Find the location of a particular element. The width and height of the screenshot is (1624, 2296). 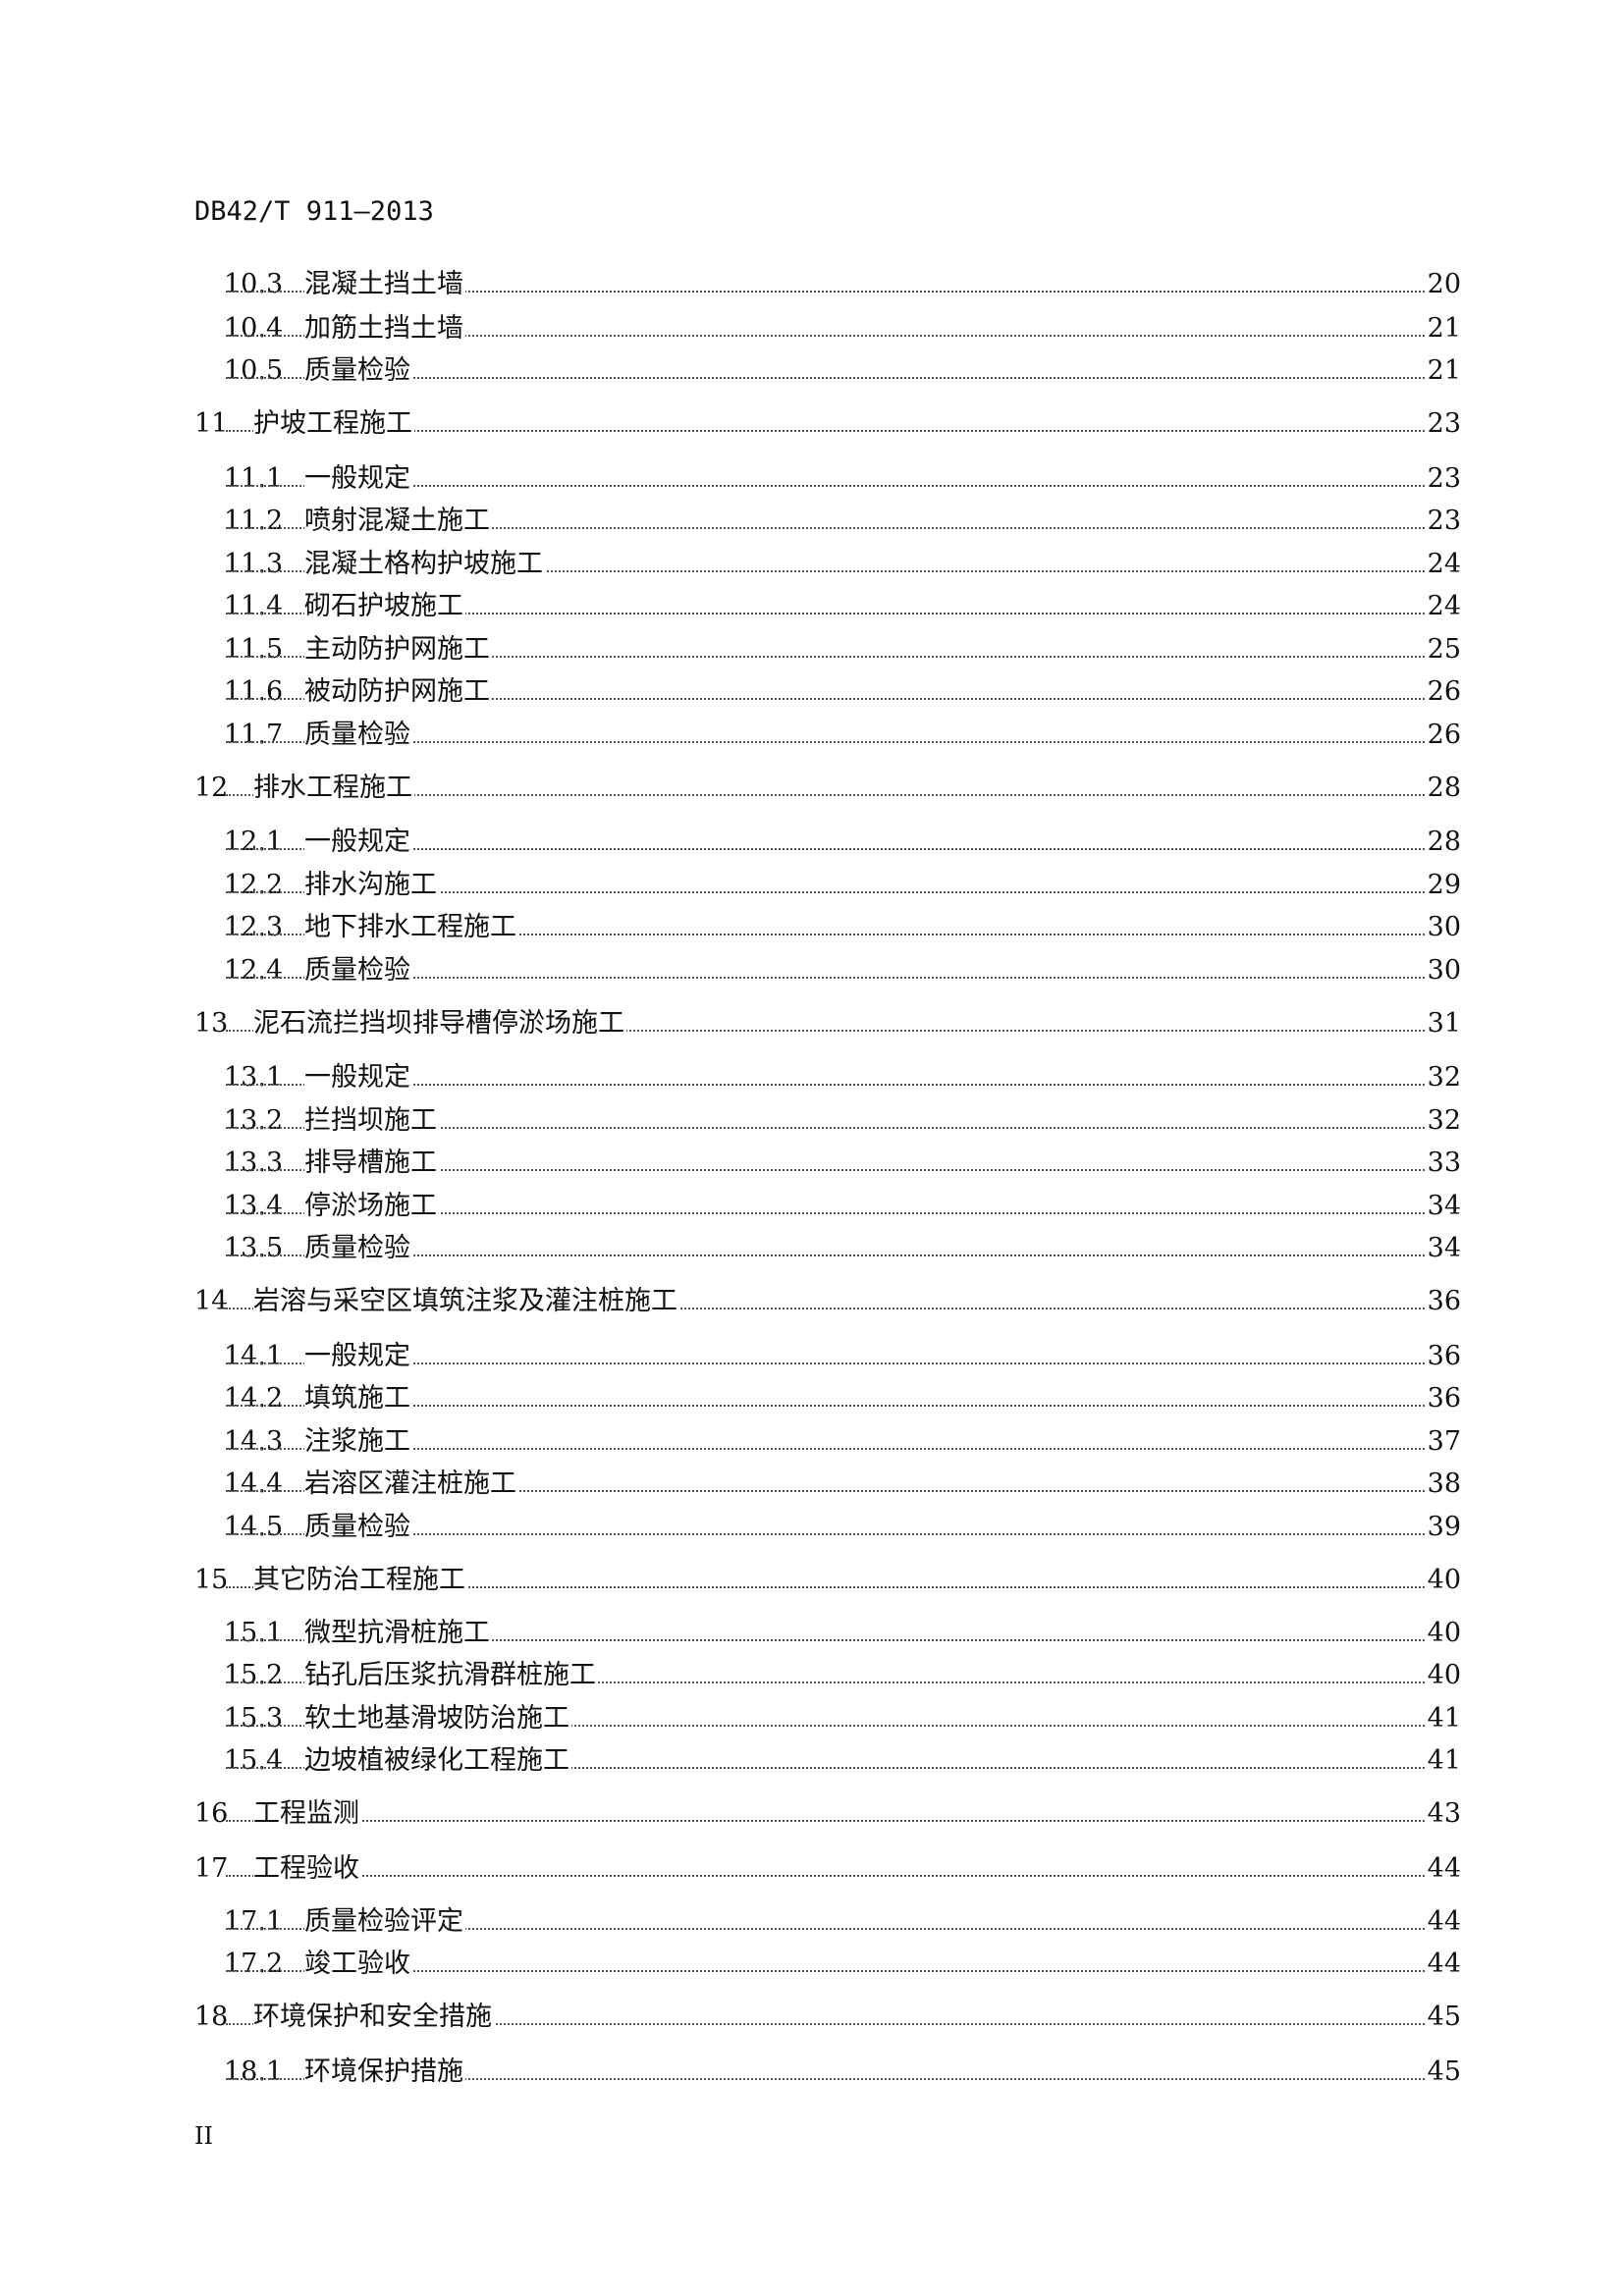

page-ref: 33 is located at coordinates (1443, 1163).